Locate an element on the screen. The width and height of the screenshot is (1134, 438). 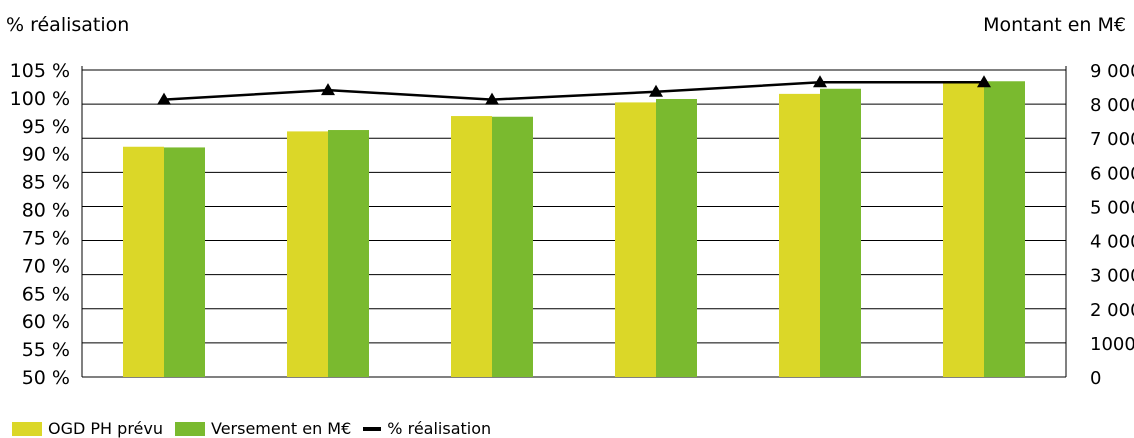
legend-swatch-versement is located at coordinates (190, 429).